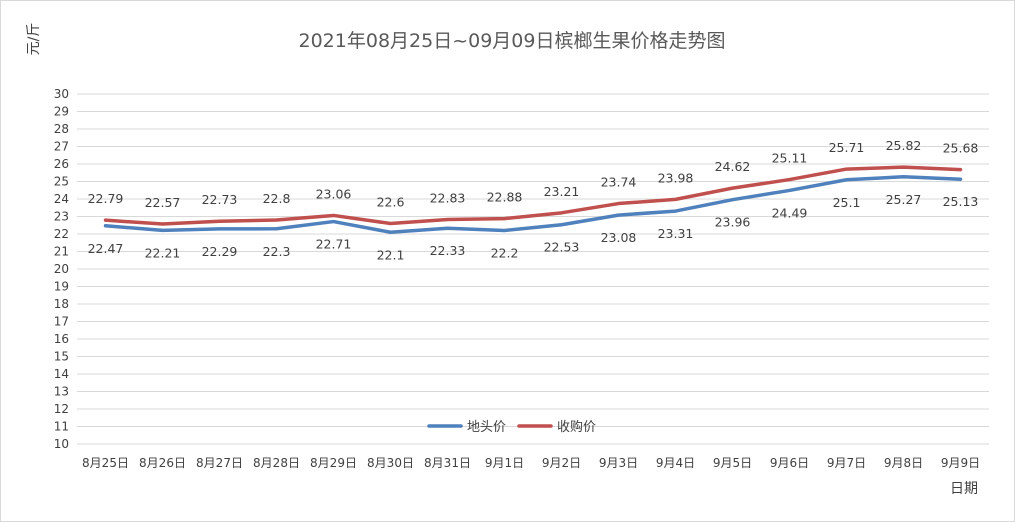 This screenshot has height=522, width=1015. Describe the element at coordinates (675, 463) in the screenshot. I see `x-tick-label: 9月4日` at that location.